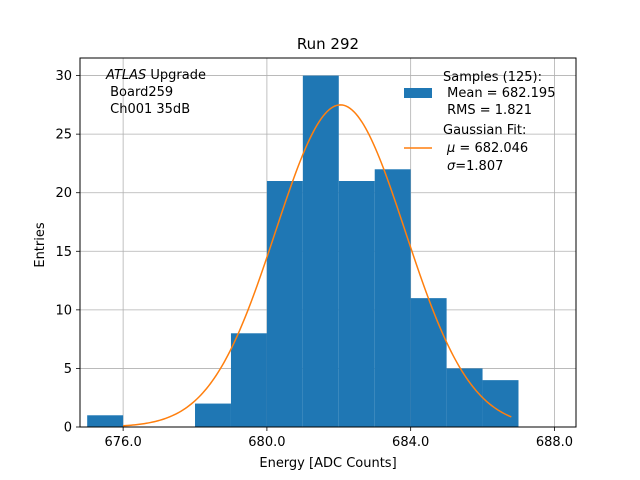 Image resolution: width=640 pixels, height=480 pixels. Describe the element at coordinates (492, 77) in the screenshot. I see `legend-samples-line-1: Samples (125):` at that location.